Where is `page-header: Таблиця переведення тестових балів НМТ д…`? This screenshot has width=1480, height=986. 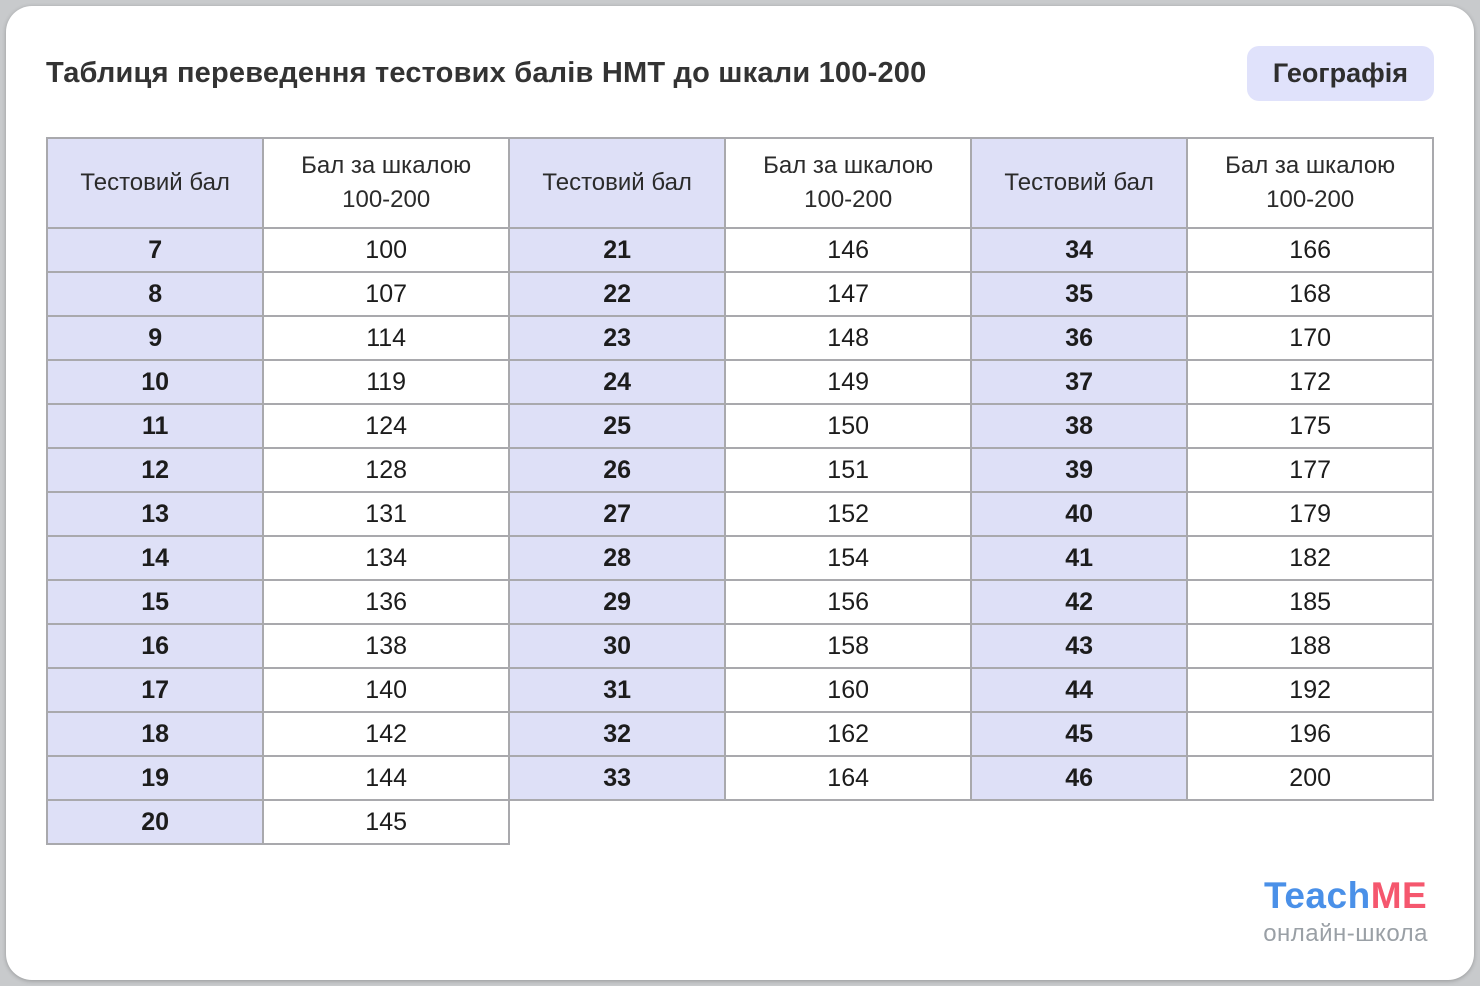
page-header: Таблиця переведення тестових балів НМТ д… is located at coordinates (740, 73).